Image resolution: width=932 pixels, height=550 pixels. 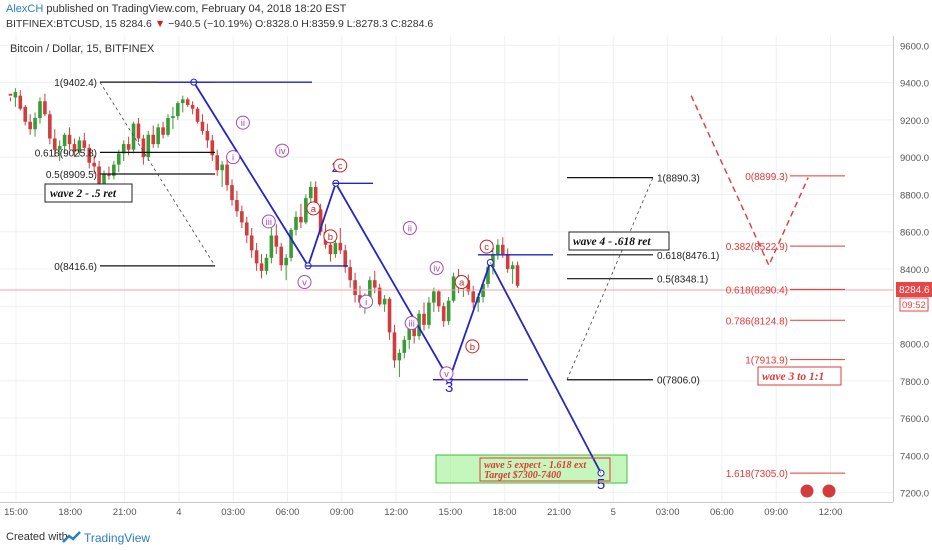 I want to click on y-tick-label: 8800.0, so click(x=914, y=195).